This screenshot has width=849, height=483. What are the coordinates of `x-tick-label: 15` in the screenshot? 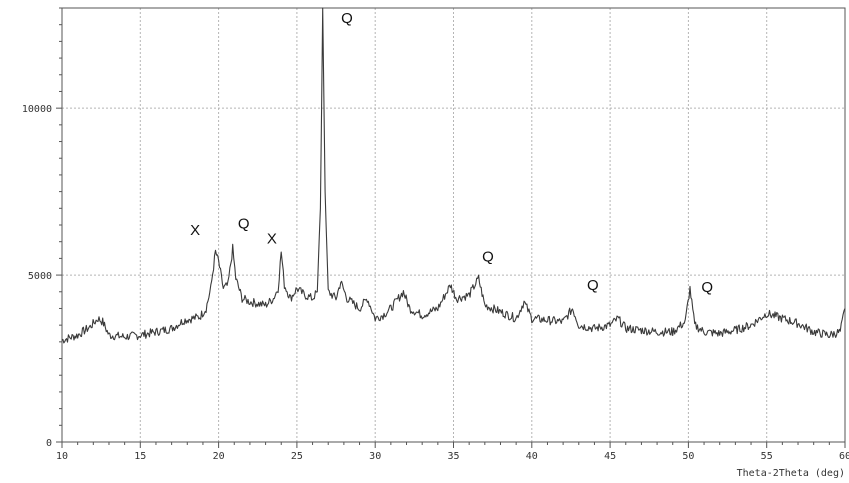 It's located at (140, 456).